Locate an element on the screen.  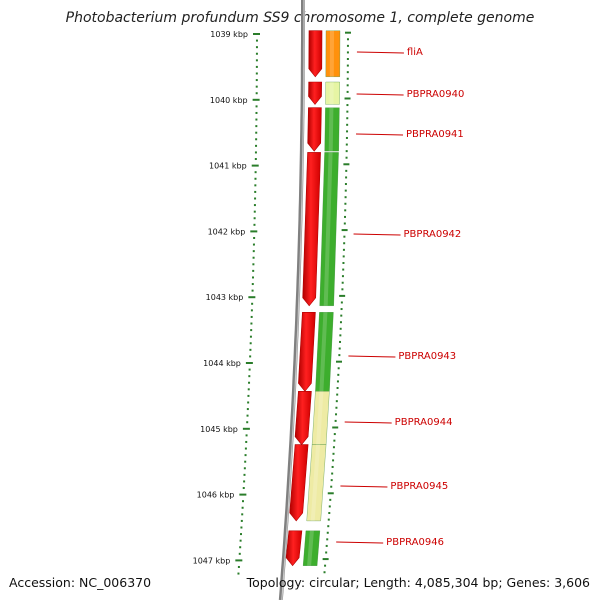
kbp-label: 1046 kbp is located at coordinates (216, 495).